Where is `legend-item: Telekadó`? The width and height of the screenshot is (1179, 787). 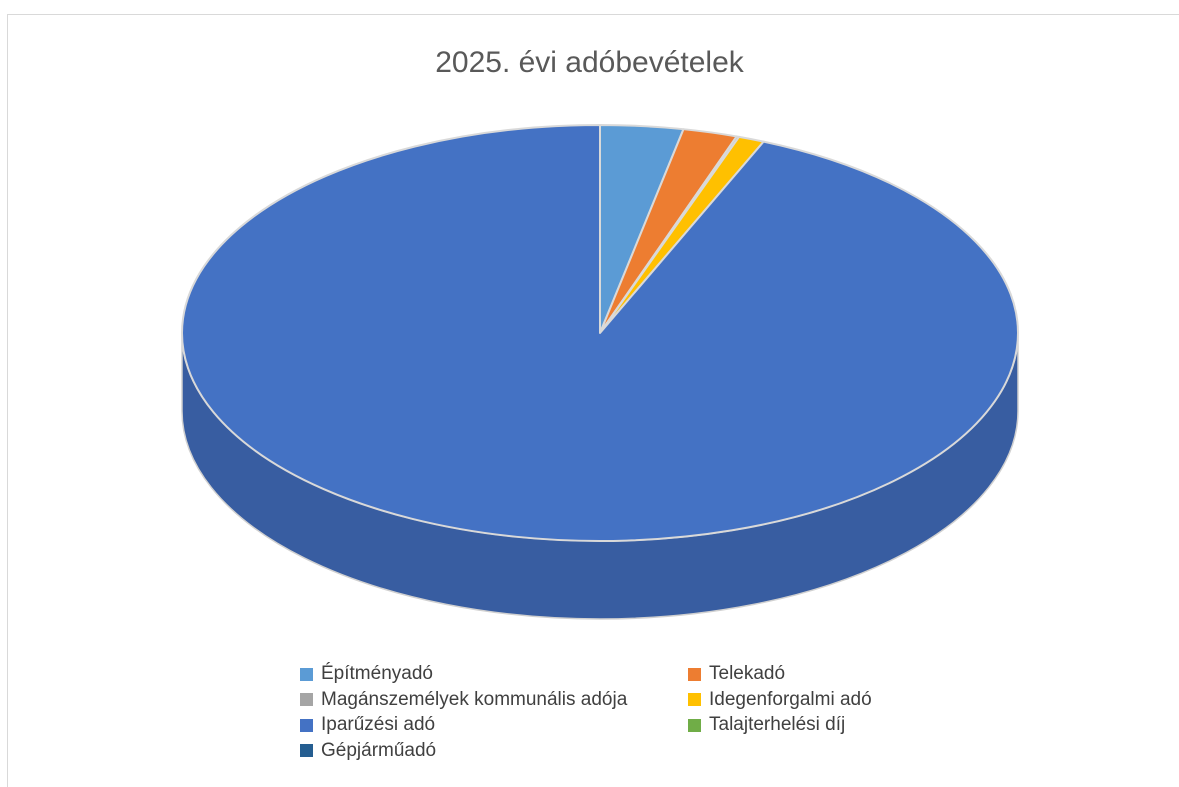
legend-item: Telekadó is located at coordinates (736, 674).